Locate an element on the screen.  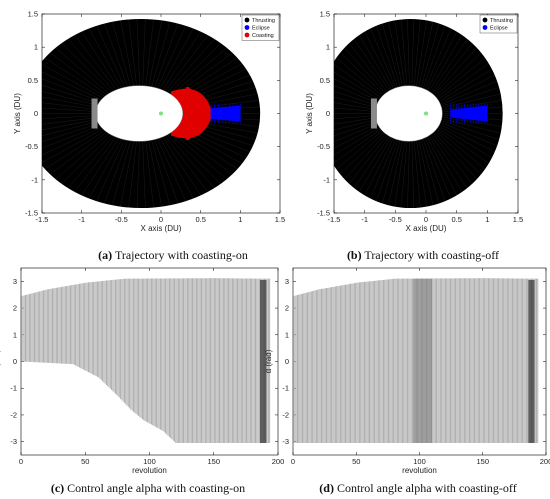
x-tick-label: 1.5 is located at coordinates (518, 219).